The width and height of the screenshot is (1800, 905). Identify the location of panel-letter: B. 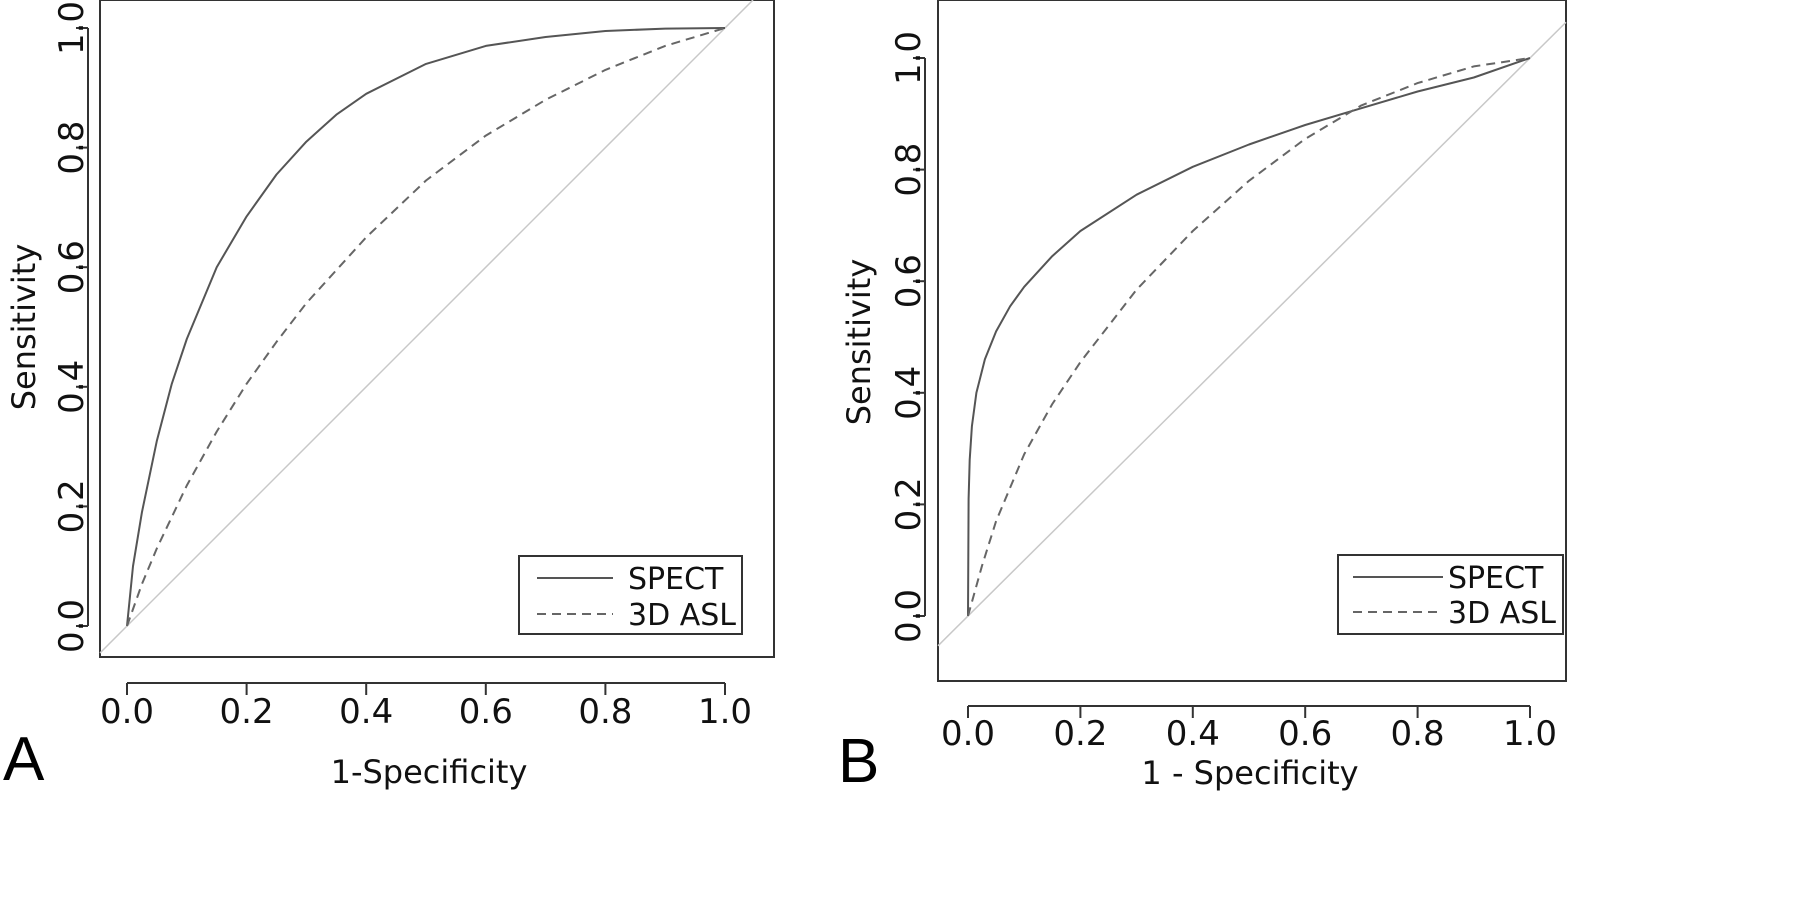
(858, 761).